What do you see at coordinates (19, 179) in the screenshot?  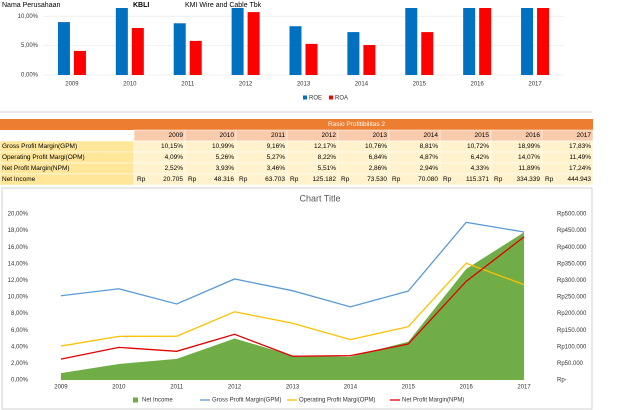 I see `row-label: Net Income` at bounding box center [19, 179].